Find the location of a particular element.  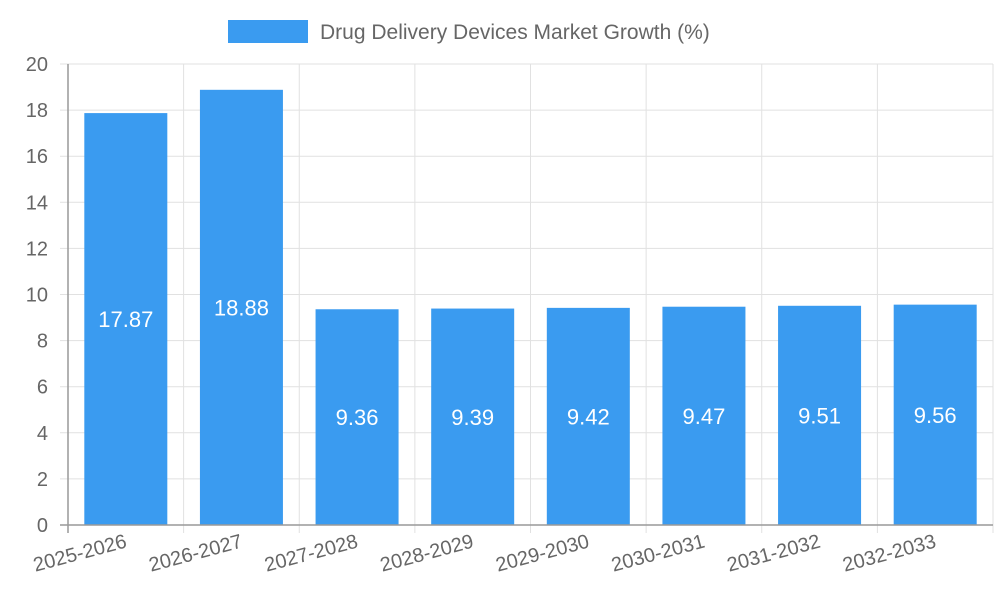

y-tick-label: 12 is located at coordinates (37, 249).